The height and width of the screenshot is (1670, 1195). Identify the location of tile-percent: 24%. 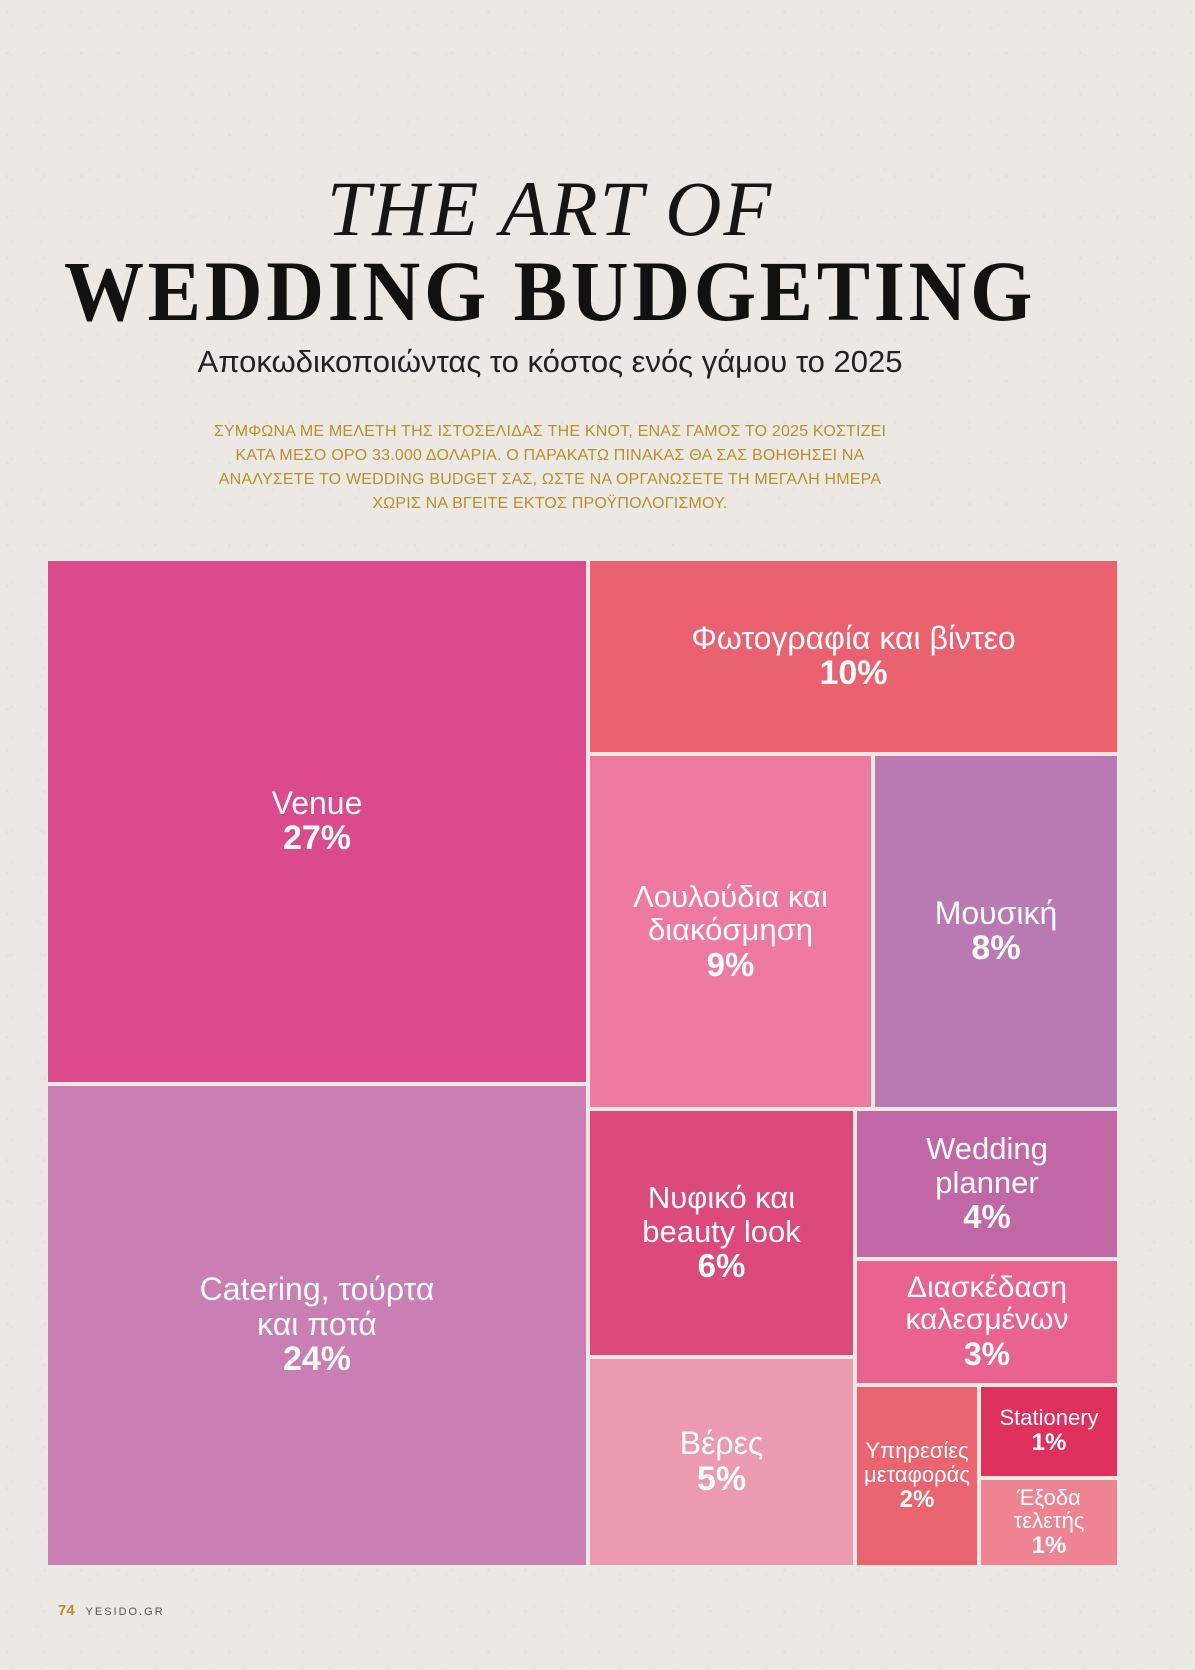
(317, 1359).